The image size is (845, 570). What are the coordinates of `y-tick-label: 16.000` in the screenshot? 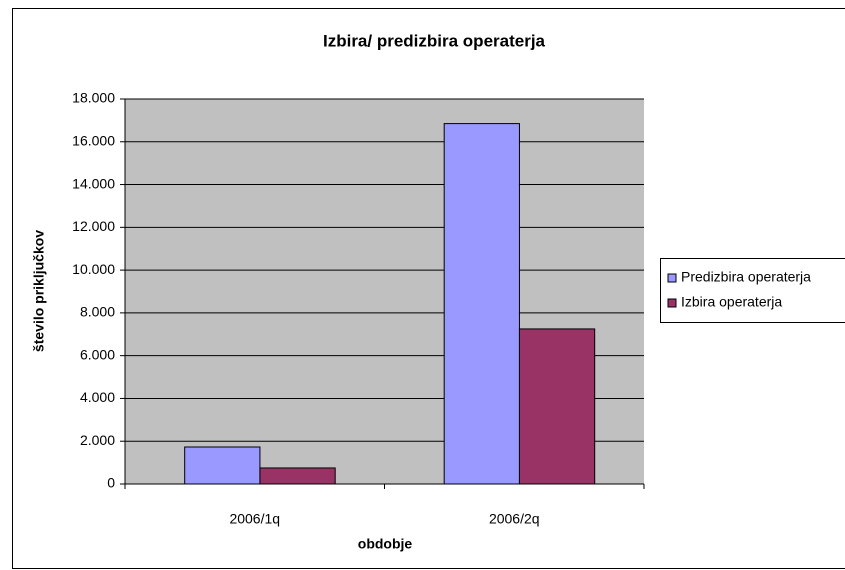 It's located at (93, 140).